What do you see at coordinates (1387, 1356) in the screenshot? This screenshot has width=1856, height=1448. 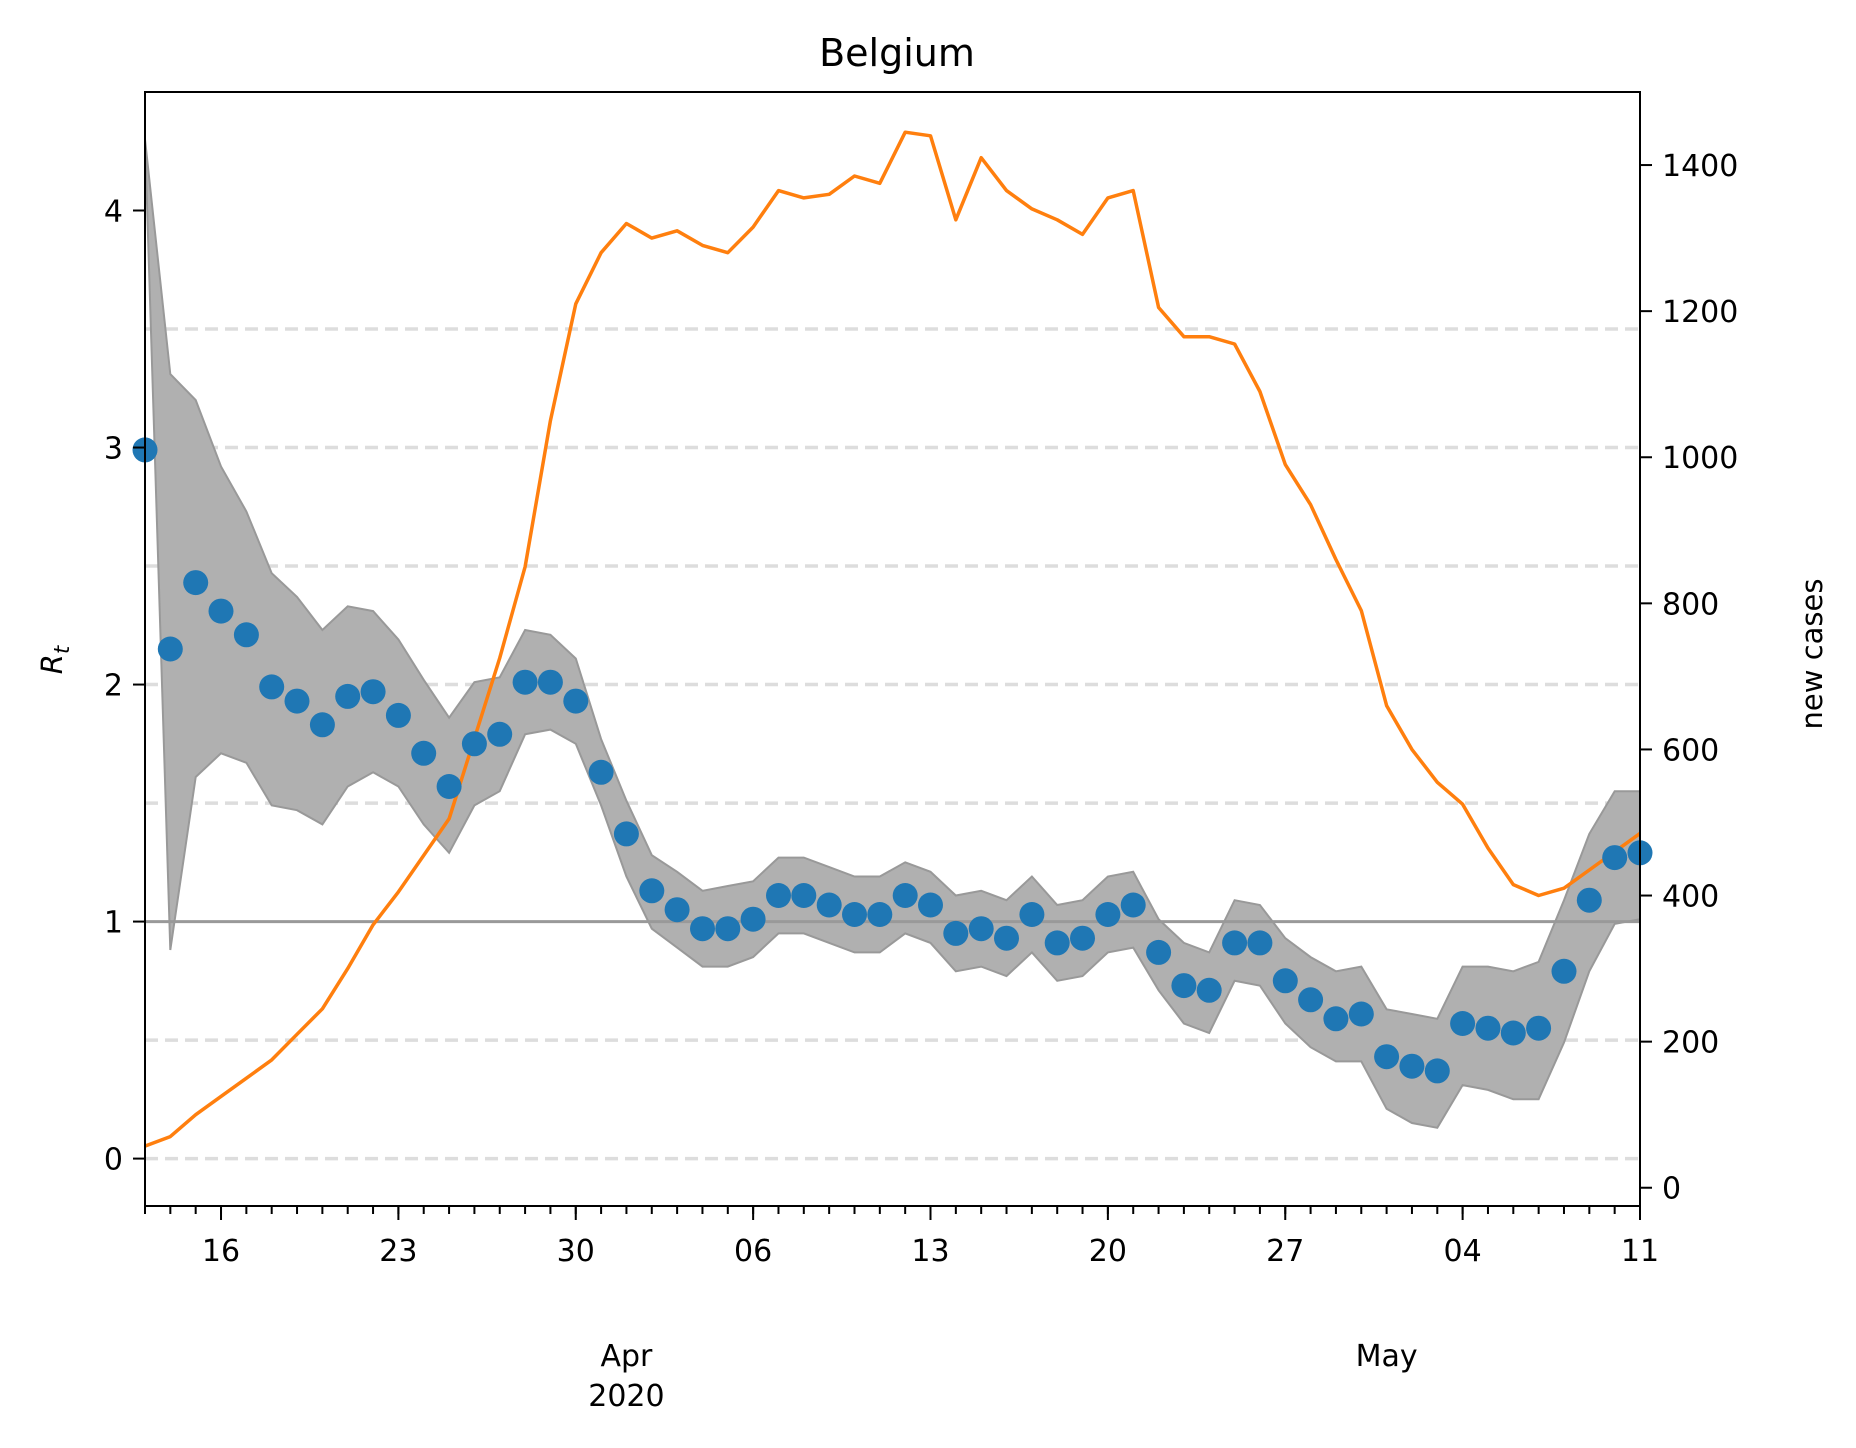 I see `x-month-label: May` at bounding box center [1387, 1356].